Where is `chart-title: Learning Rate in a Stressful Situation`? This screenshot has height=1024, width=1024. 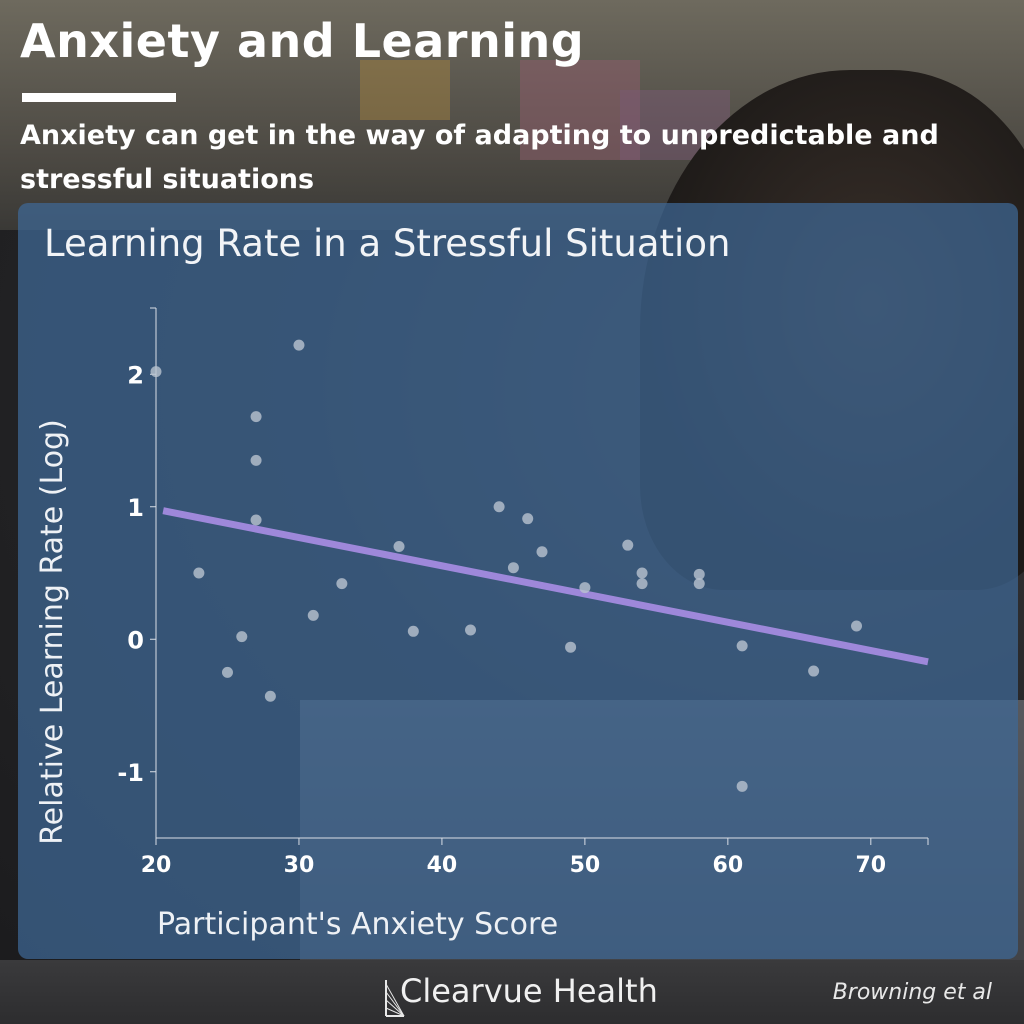
chart-title: Learning Rate in a Stressful Situation is located at coordinates (387, 243).